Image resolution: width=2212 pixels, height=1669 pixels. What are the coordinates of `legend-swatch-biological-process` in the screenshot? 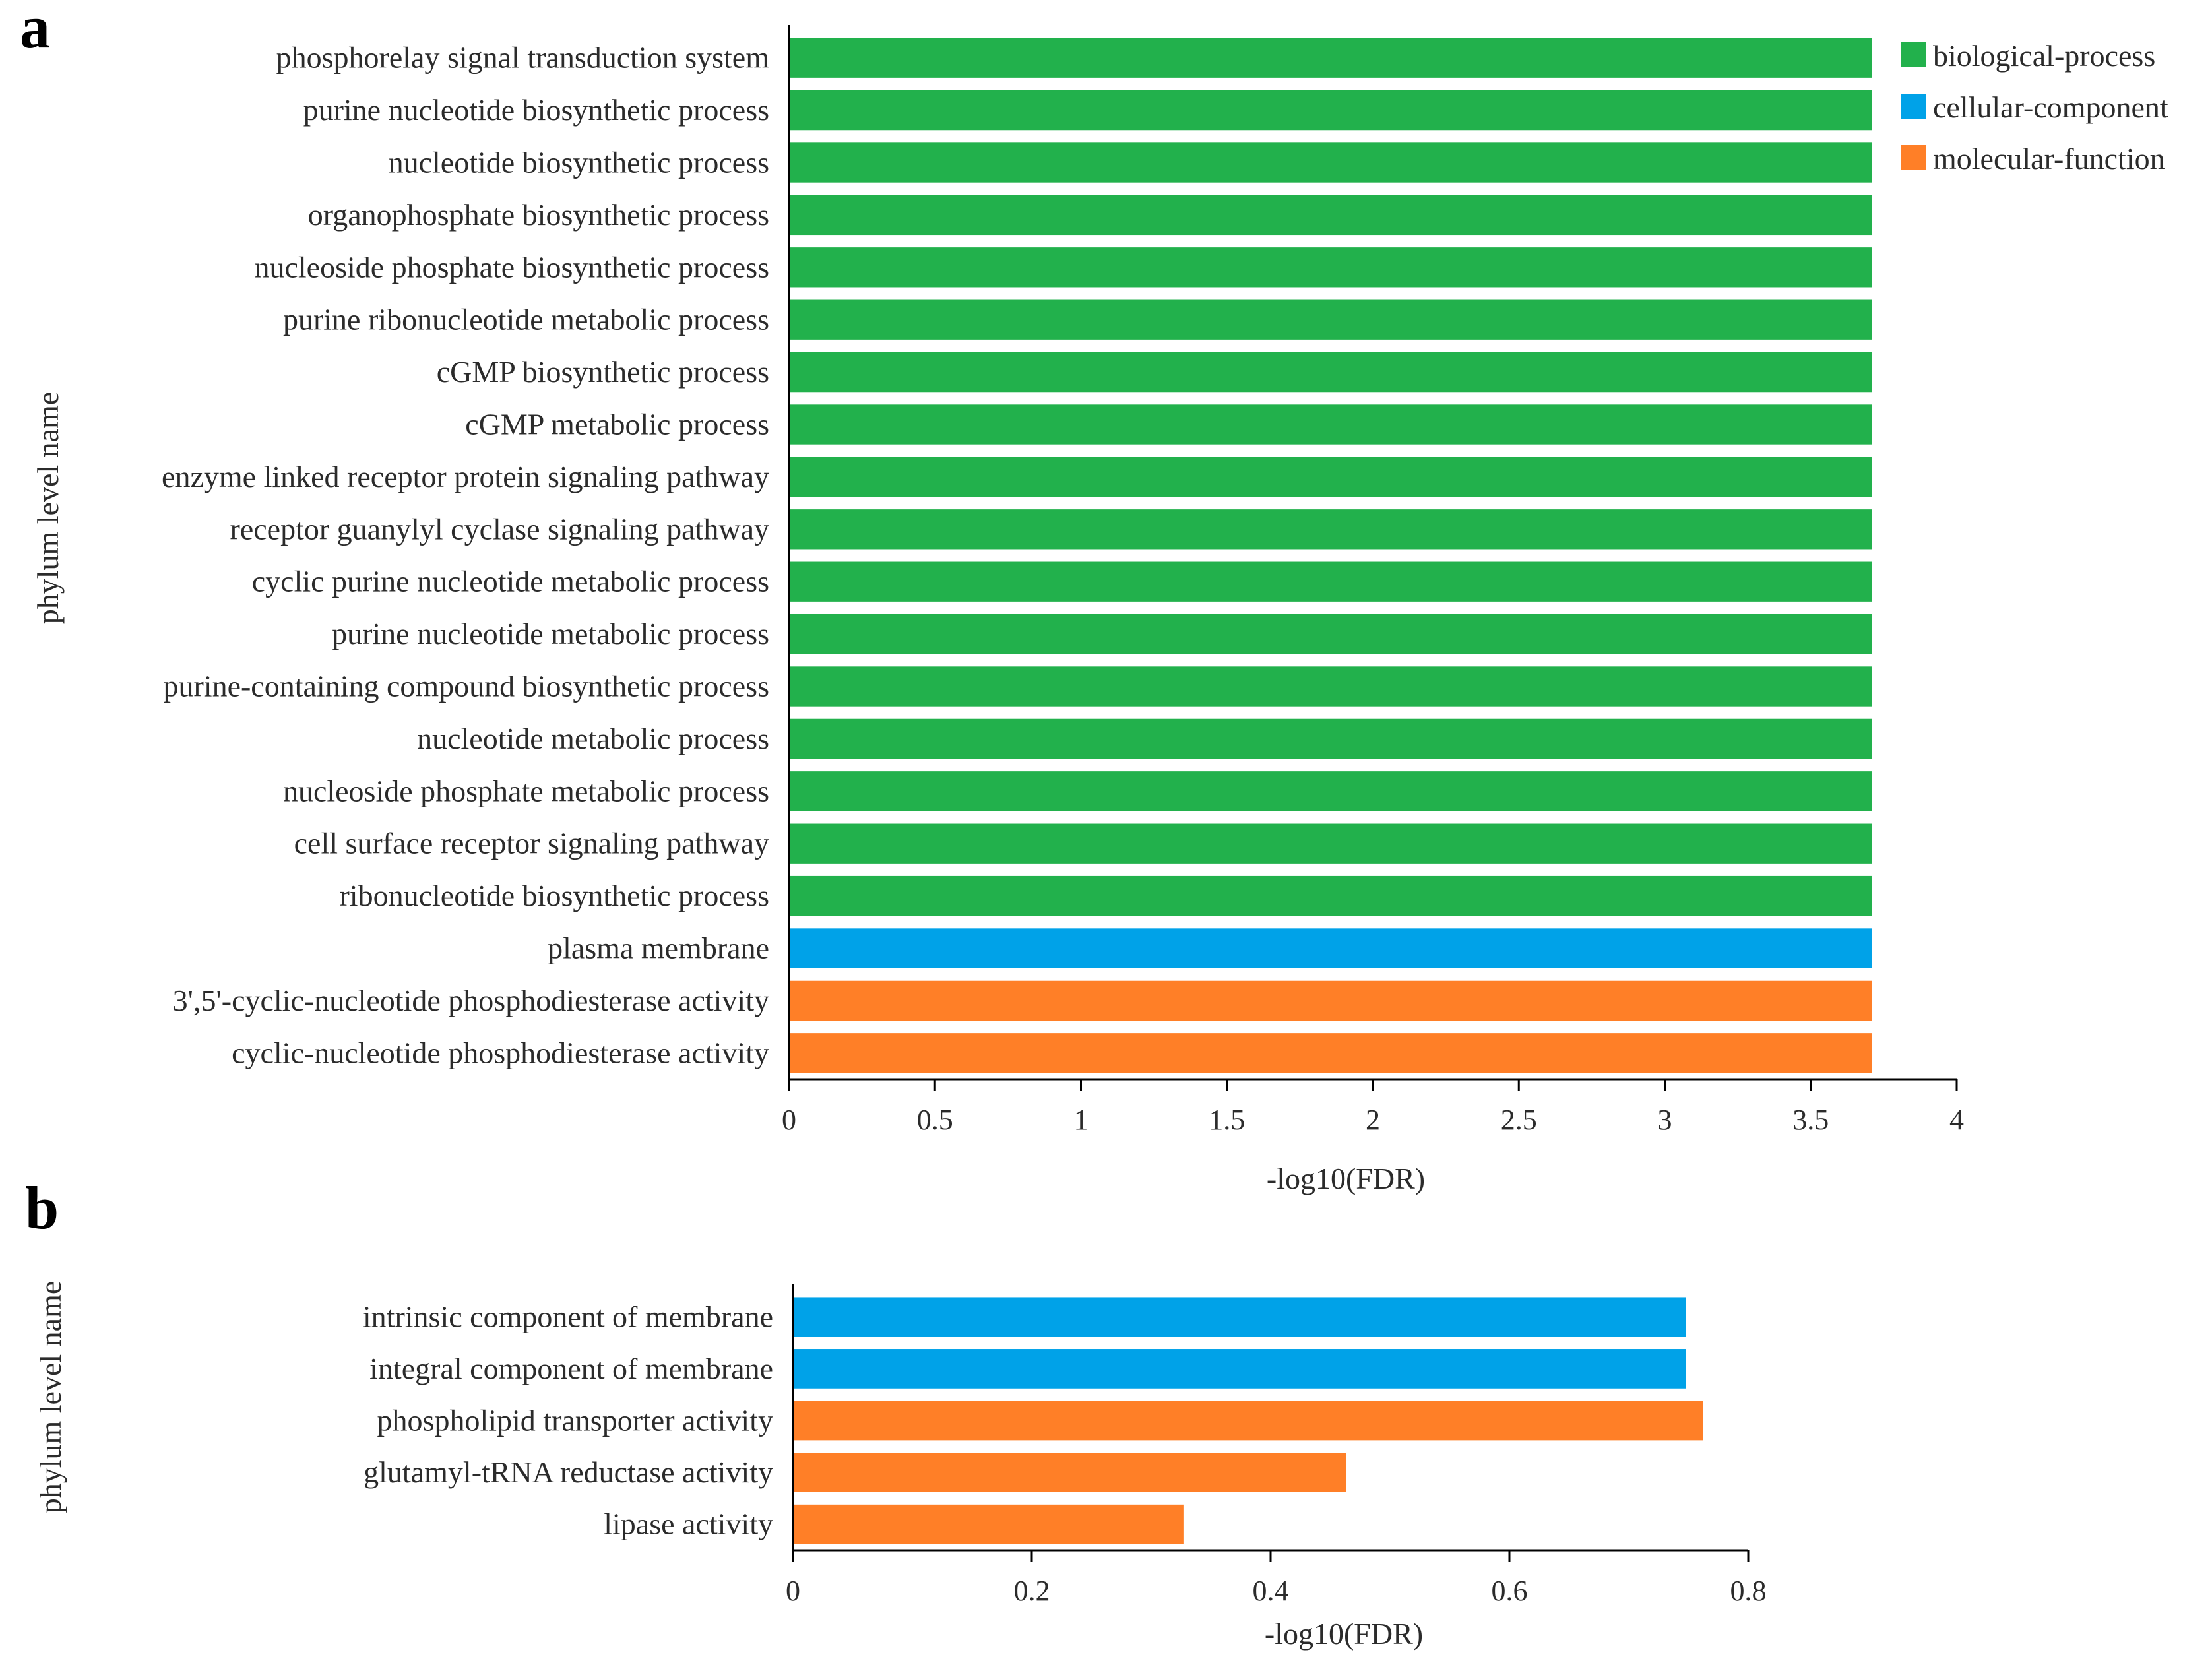 It's located at (1913, 54).